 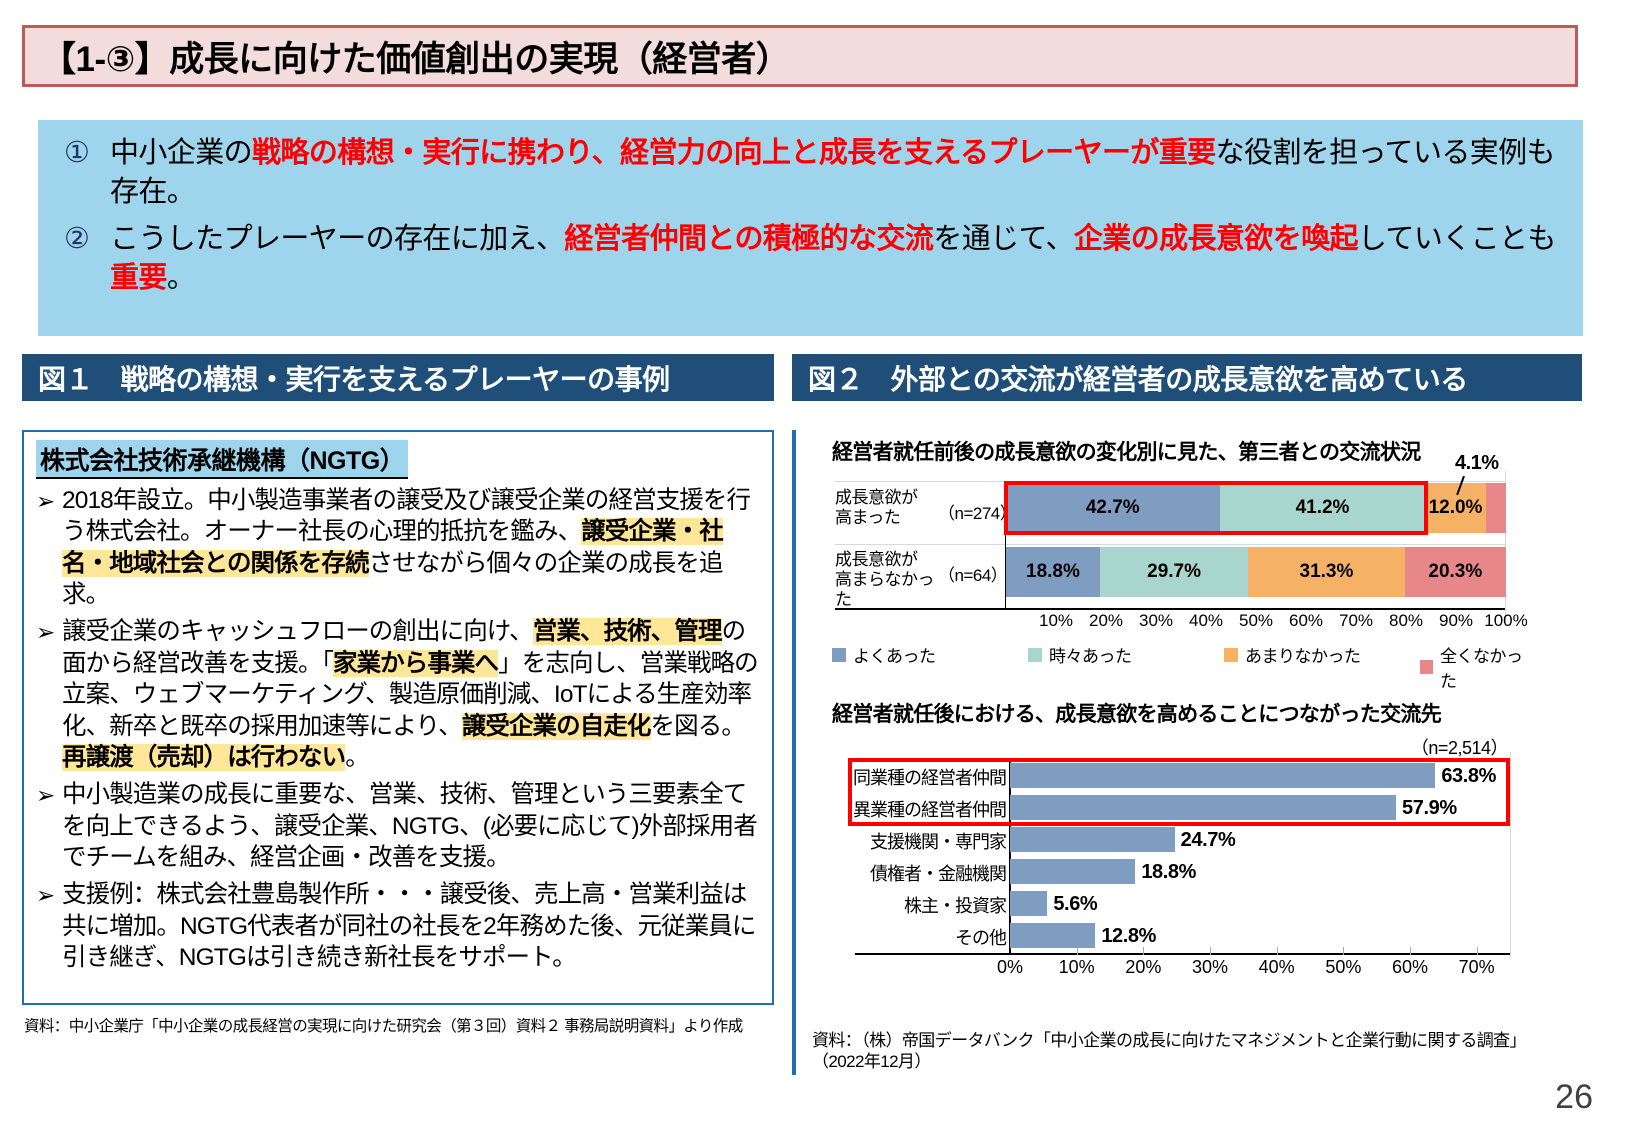 I want to click on chart1-legend-item: 時々あった, so click(x=1080, y=654).